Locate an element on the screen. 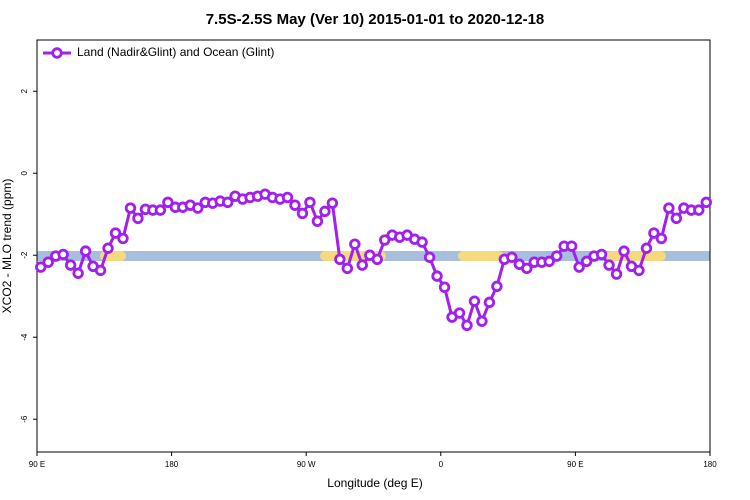 This screenshot has width=750, height=500. y-tick-label: 2 is located at coordinates (24, 90).